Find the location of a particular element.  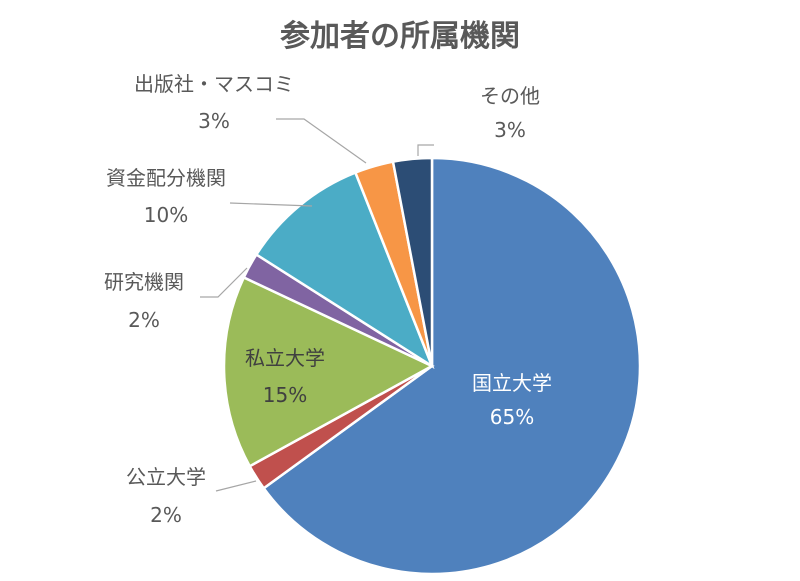

slice-percent-label: 10% is located at coordinates (166, 215).